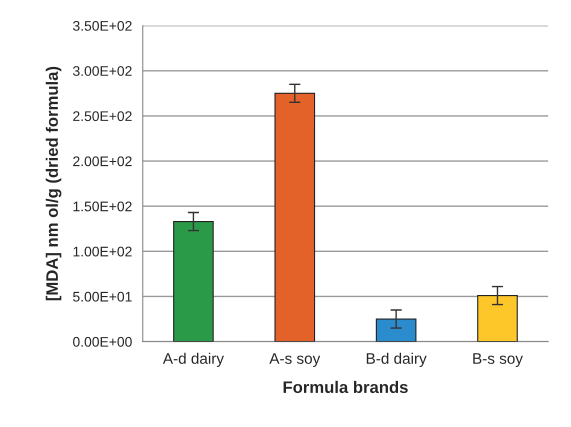 The height and width of the screenshot is (427, 571). Describe the element at coordinates (346, 387) in the screenshot. I see `x-axis-title: Formula brands` at that location.